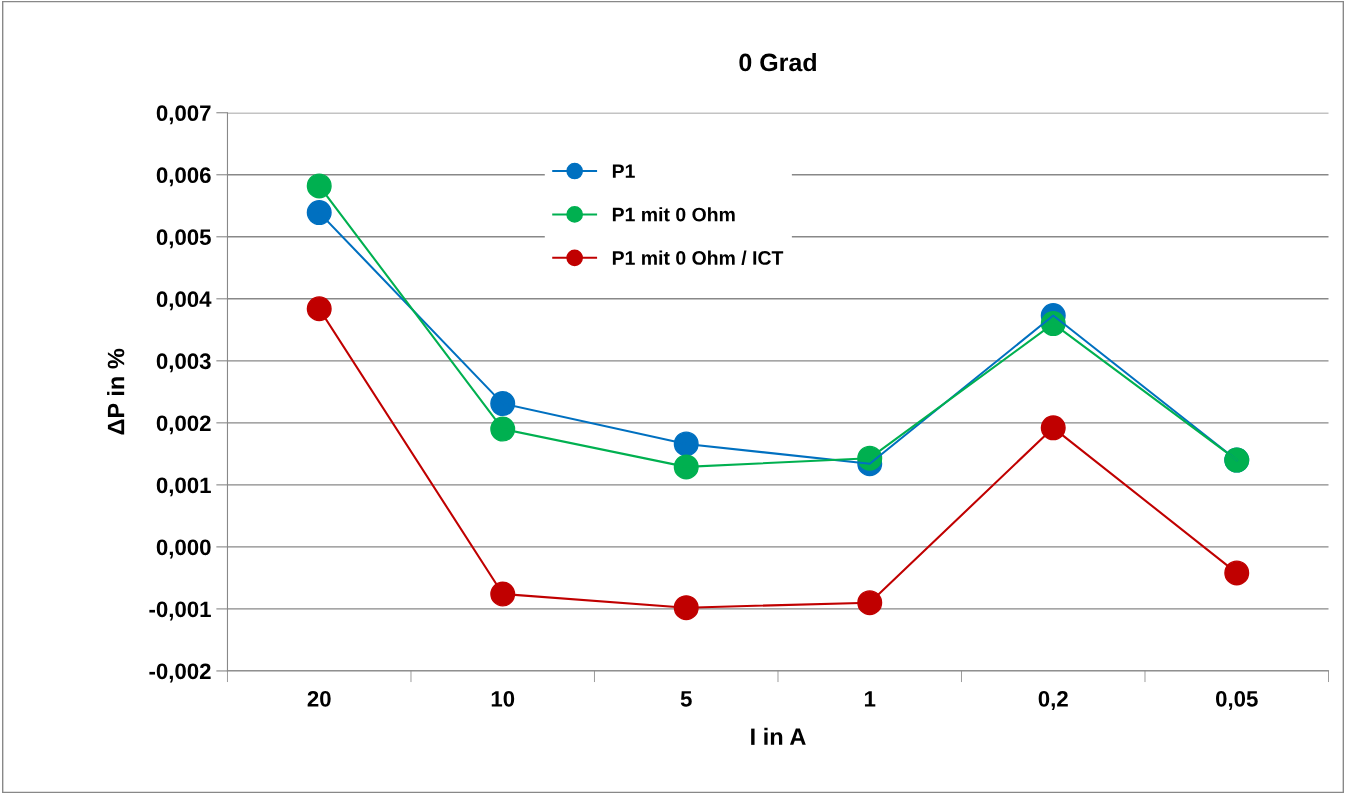 This screenshot has height=794, width=1346. What do you see at coordinates (183, 177) in the screenshot?
I see `y-tick-label: 0,006` at bounding box center [183, 177].